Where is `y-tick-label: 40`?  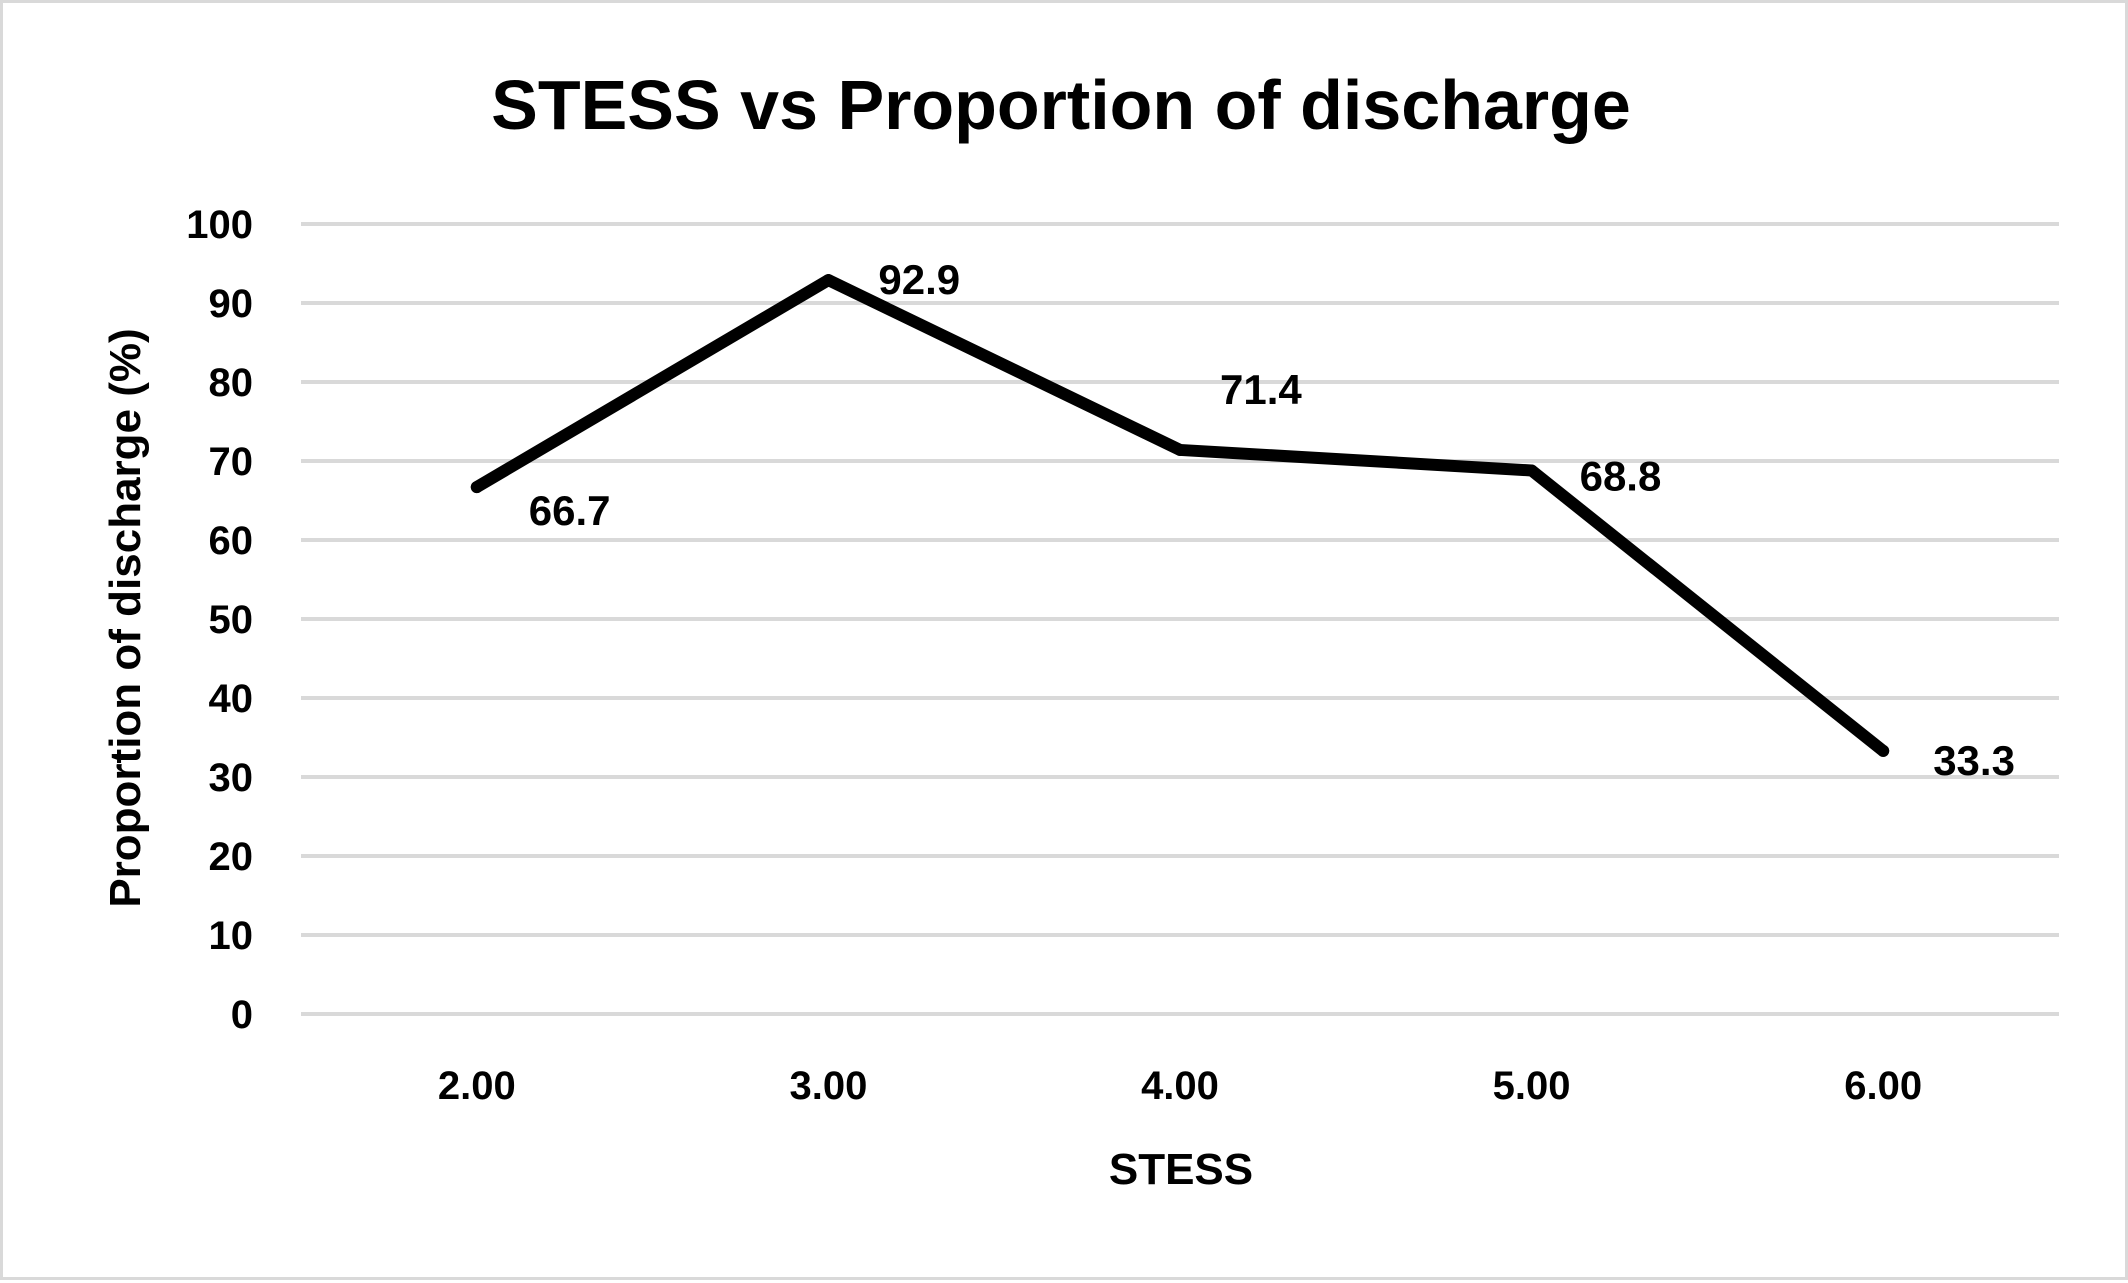
y-tick-label: 40 is located at coordinates (231, 699).